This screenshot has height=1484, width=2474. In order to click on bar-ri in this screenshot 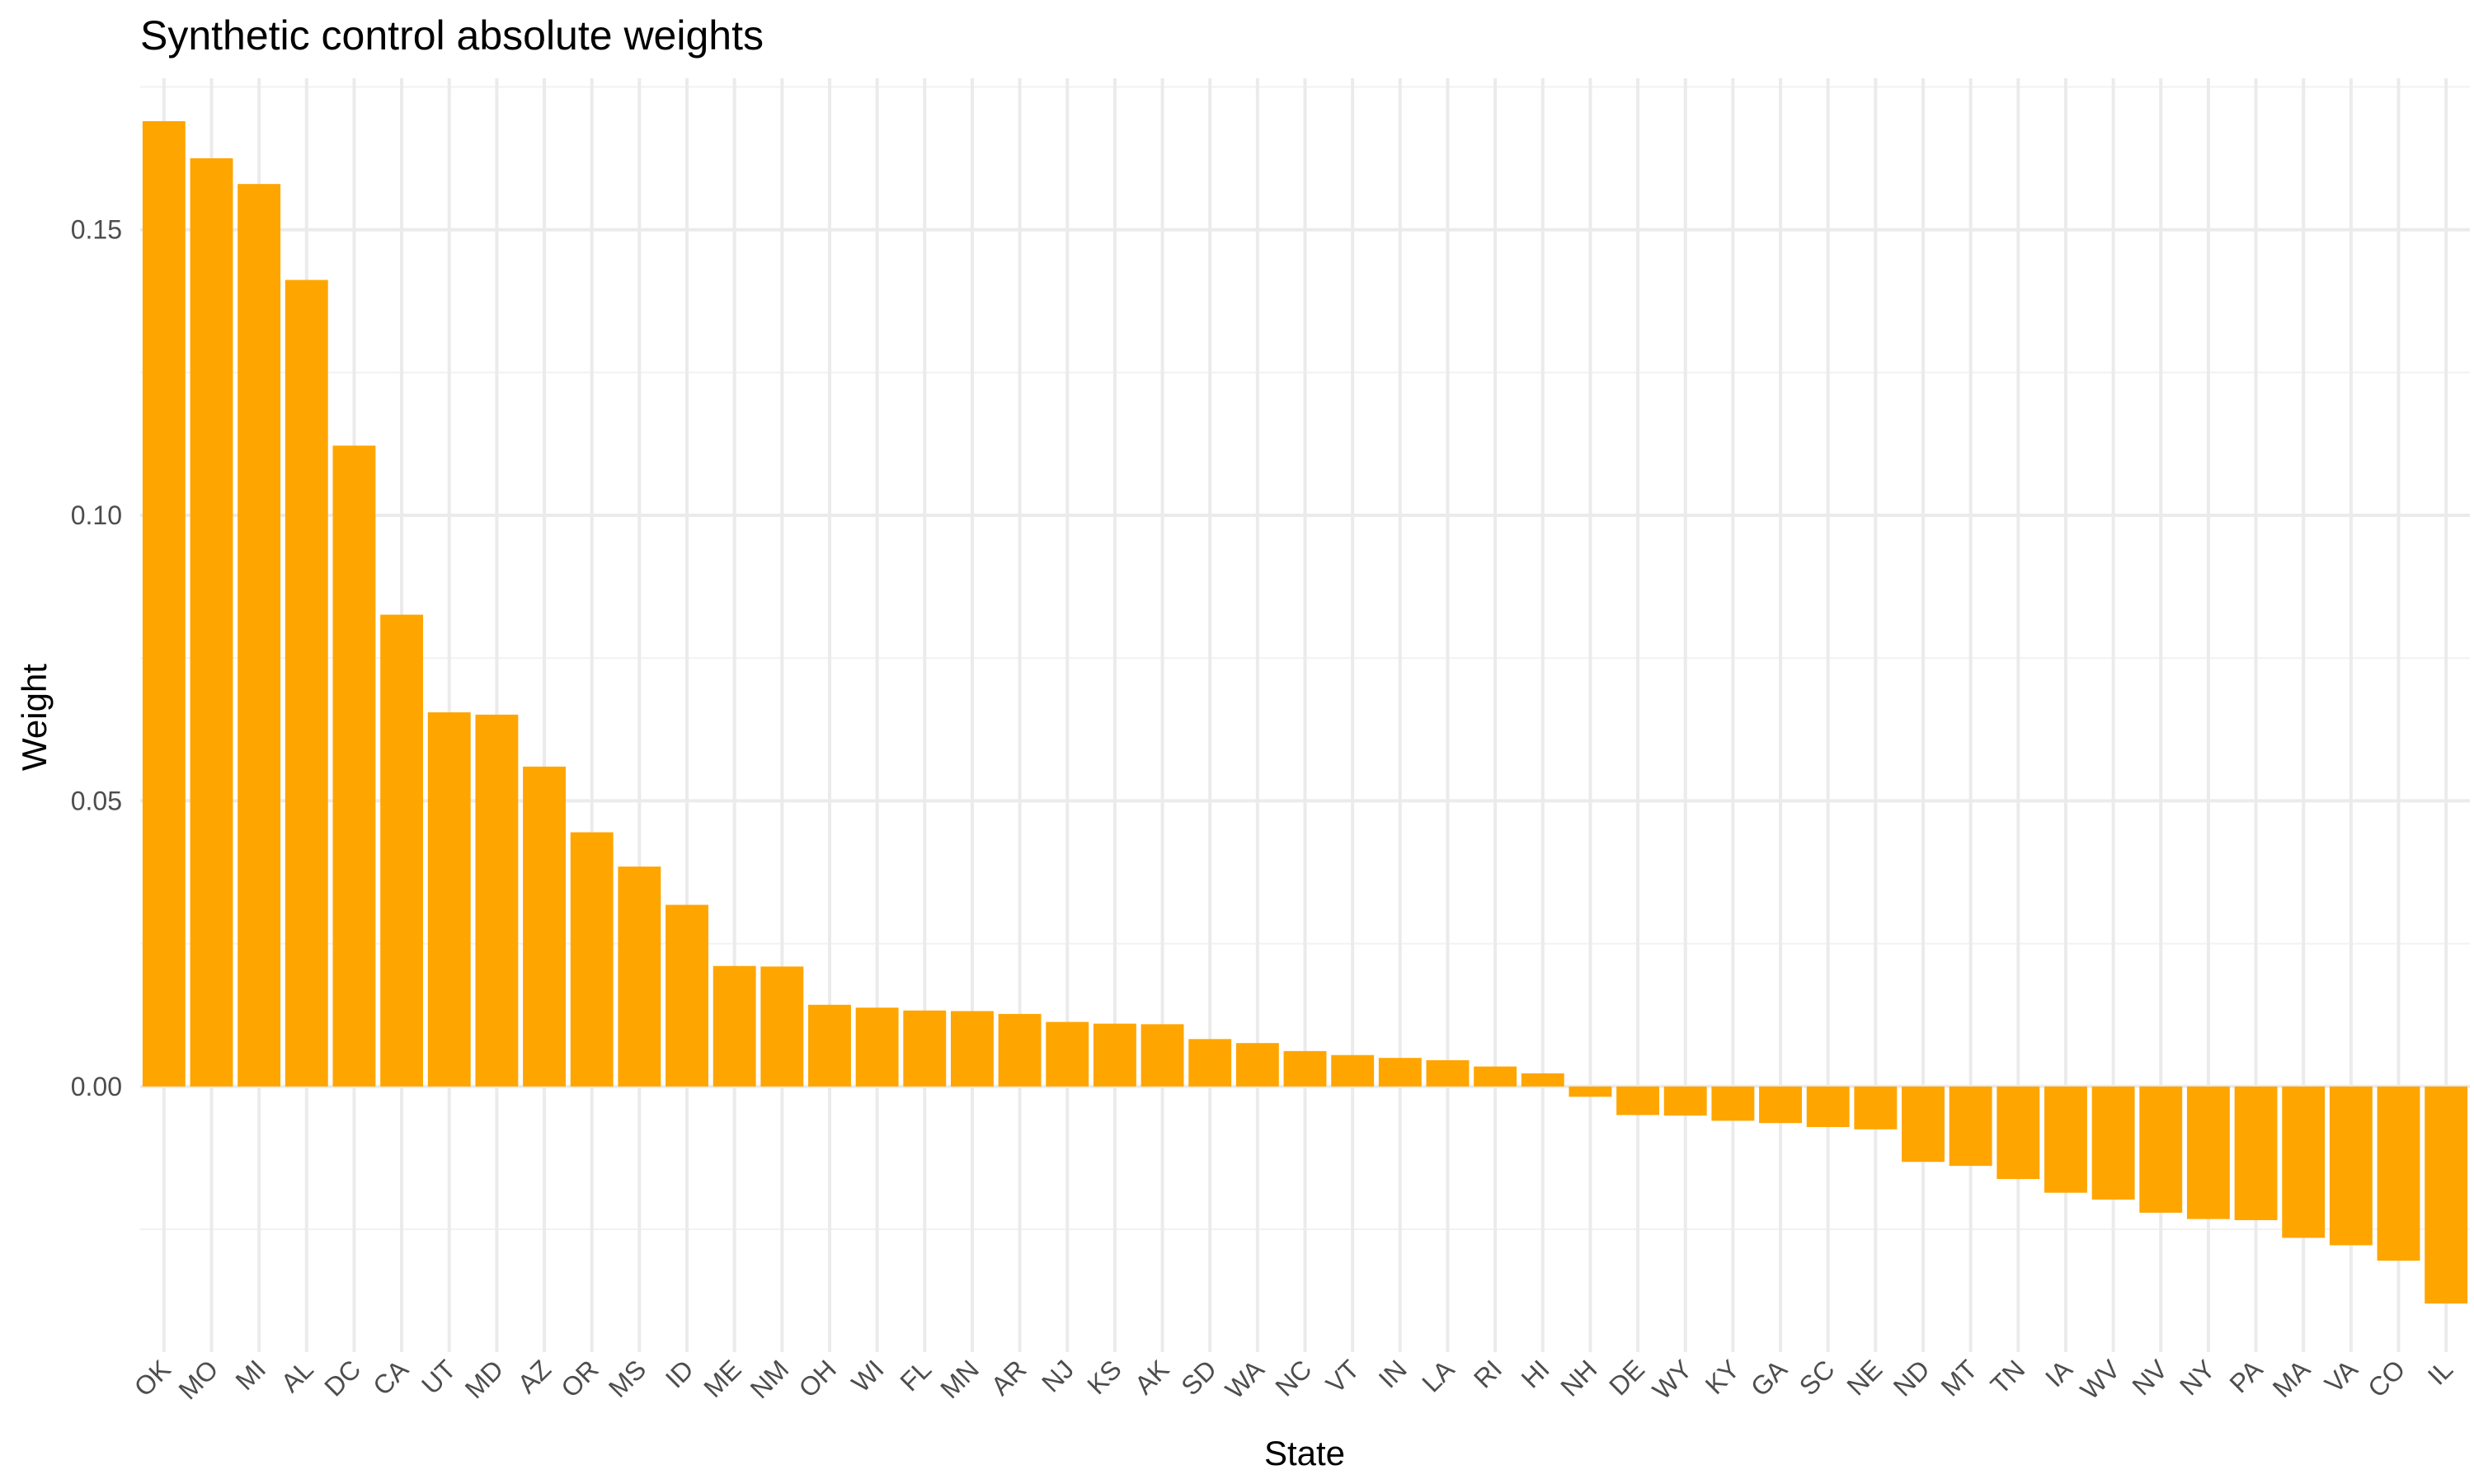, I will do `click(1495, 1076)`.